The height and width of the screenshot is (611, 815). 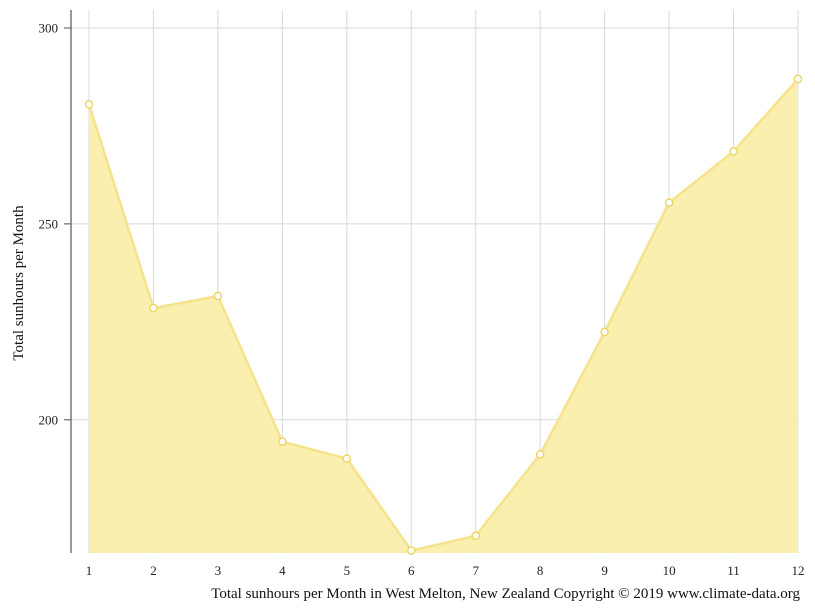 I want to click on x-tick-label-2: 2, so click(x=153, y=570).